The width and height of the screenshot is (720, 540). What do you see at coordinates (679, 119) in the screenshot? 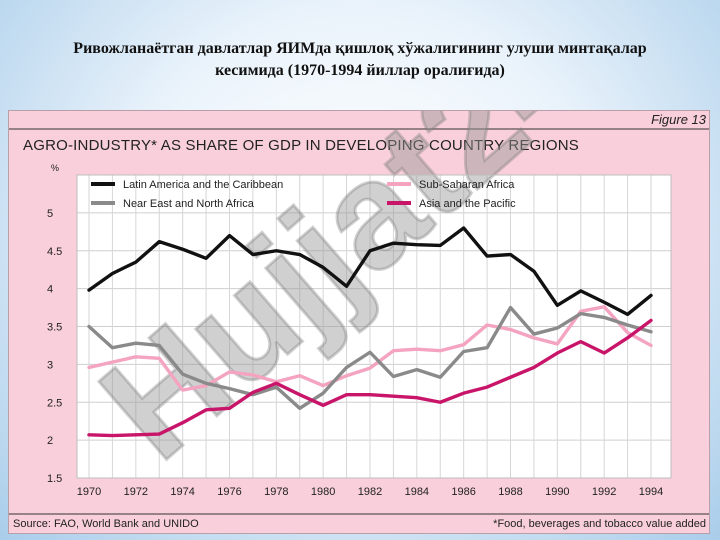
I see `figure-label: Figure 13` at bounding box center [679, 119].